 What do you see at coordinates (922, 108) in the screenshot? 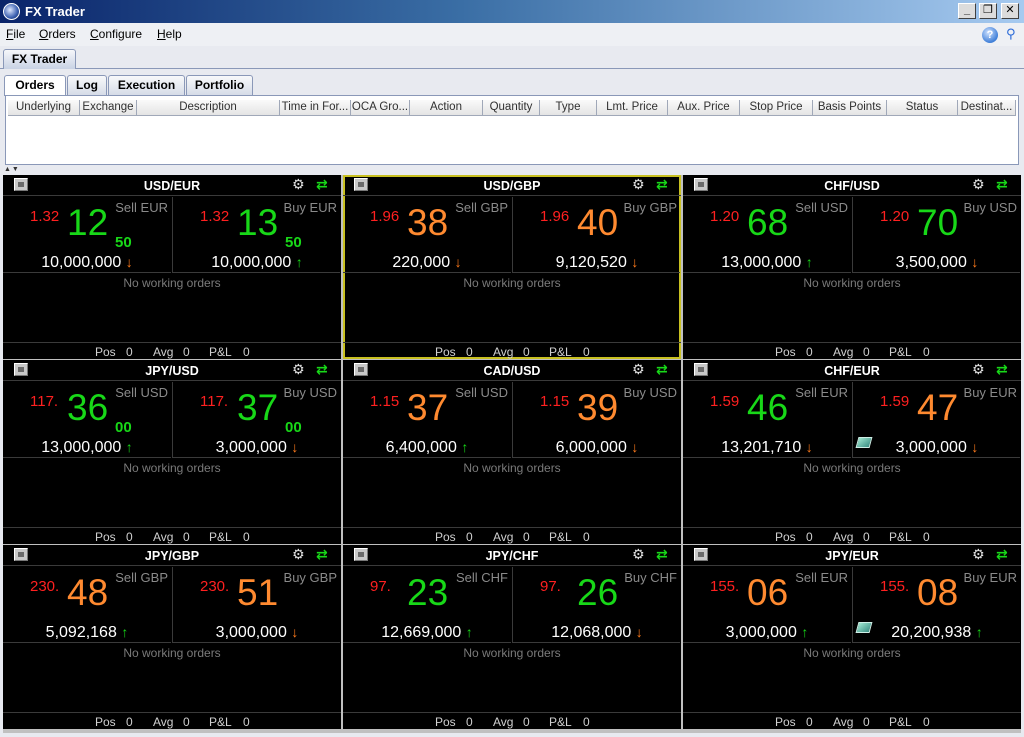
I see `column-header: Status` at bounding box center [922, 108].